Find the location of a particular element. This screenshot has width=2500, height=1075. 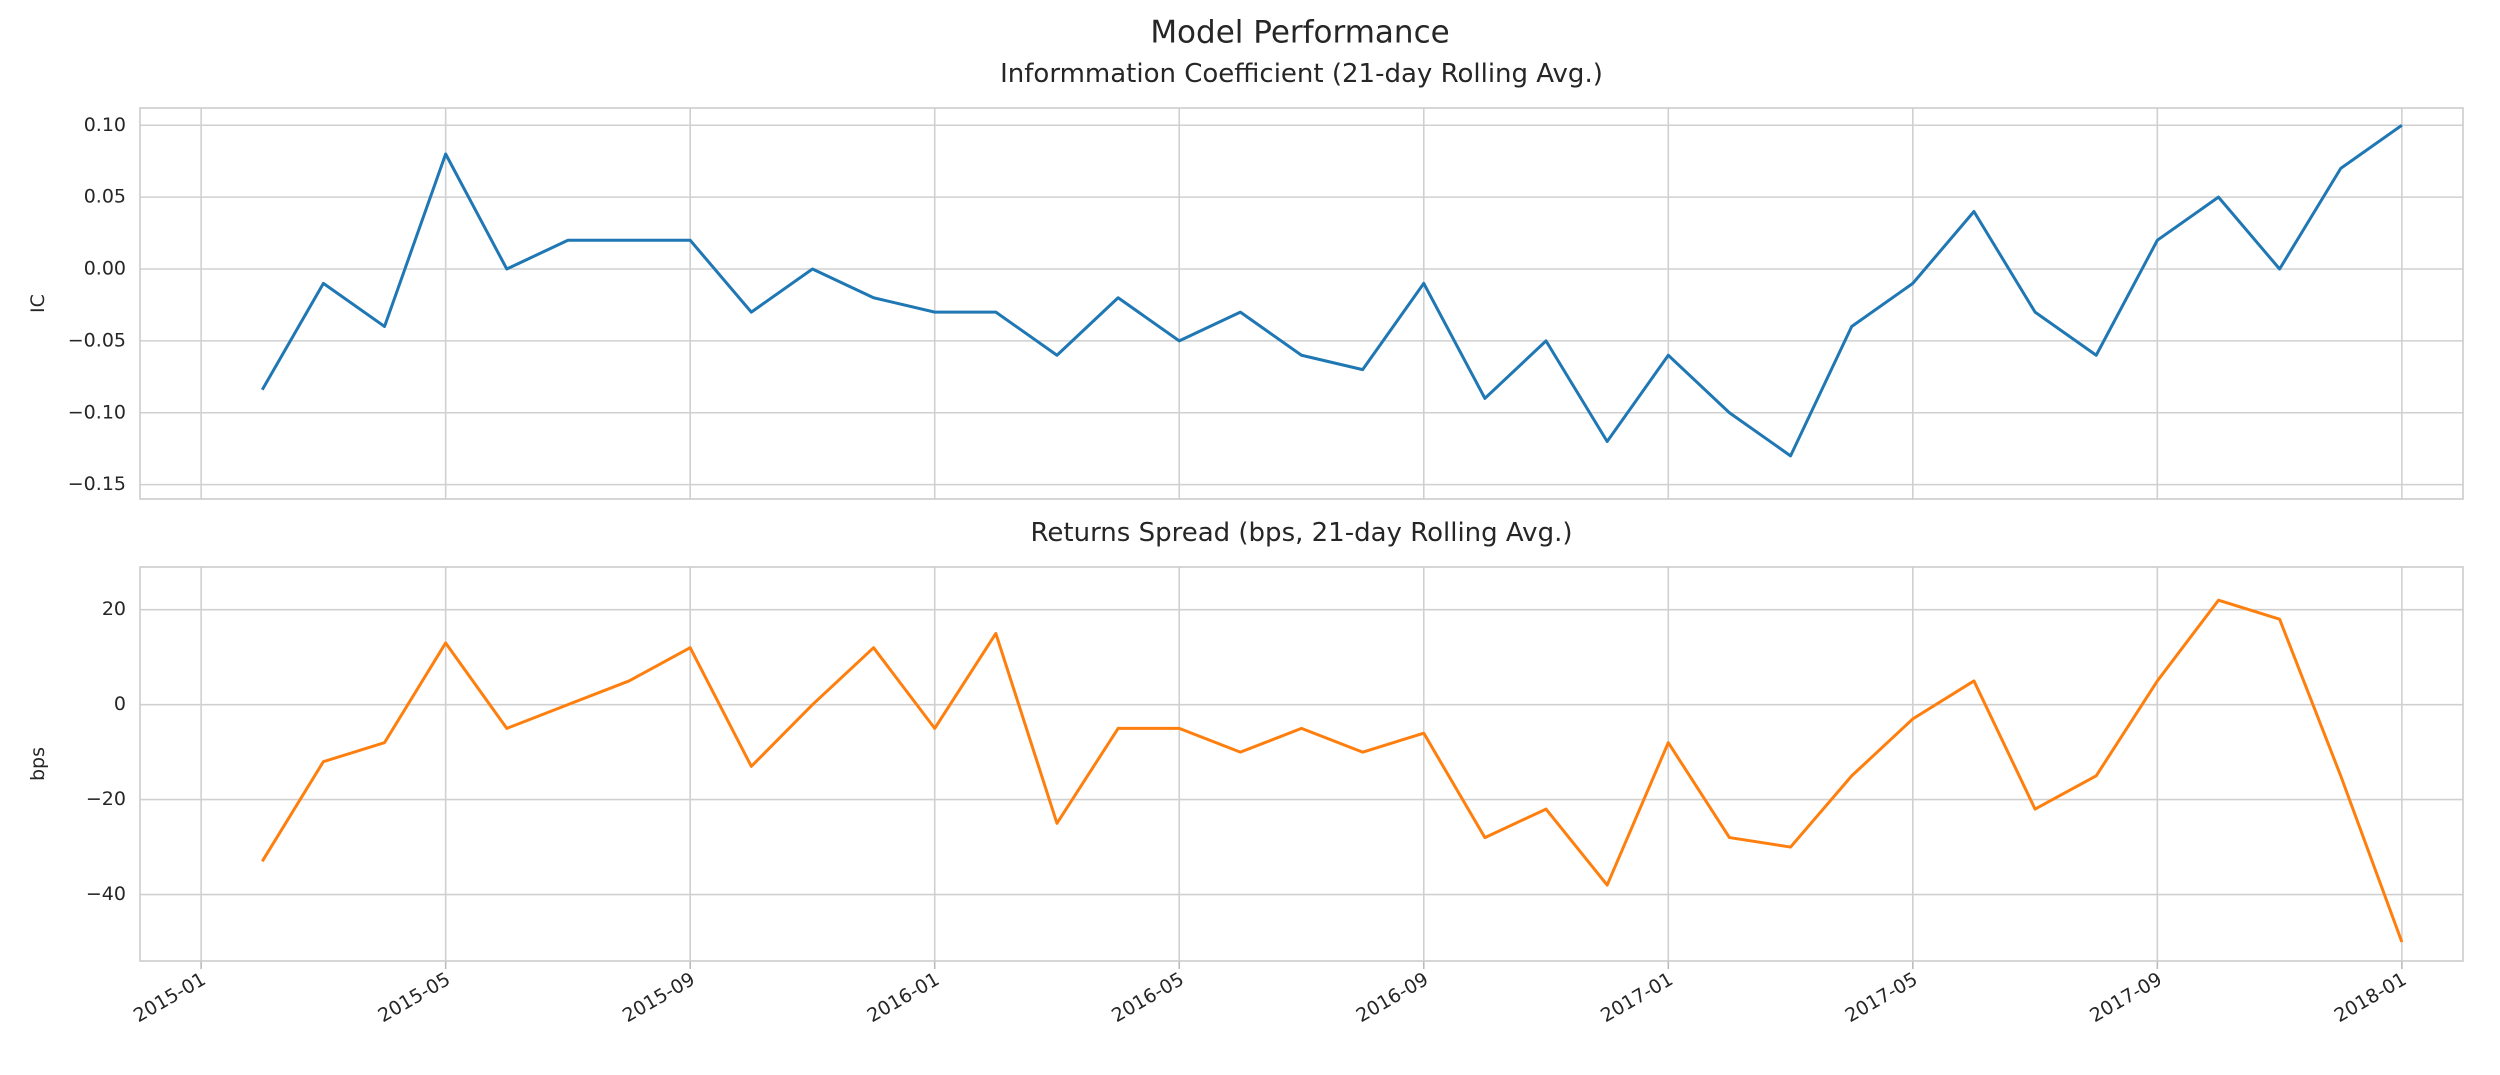

y-tick-label: −0.05 is located at coordinates (97, 340).